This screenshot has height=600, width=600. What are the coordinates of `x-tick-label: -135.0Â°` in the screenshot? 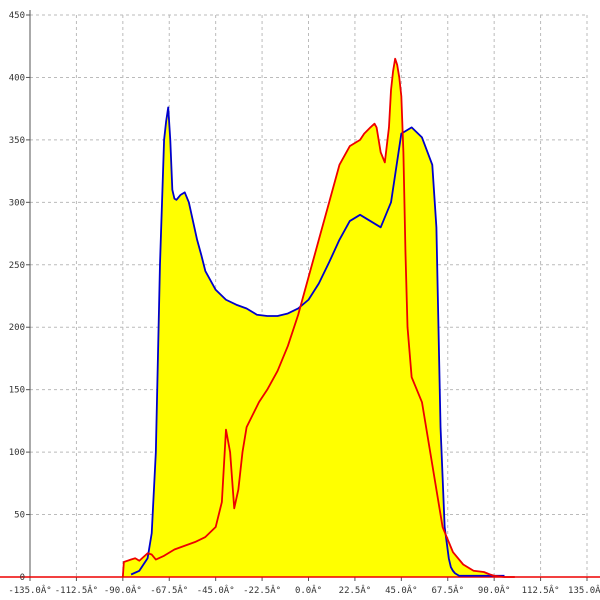 It's located at (29, 590).